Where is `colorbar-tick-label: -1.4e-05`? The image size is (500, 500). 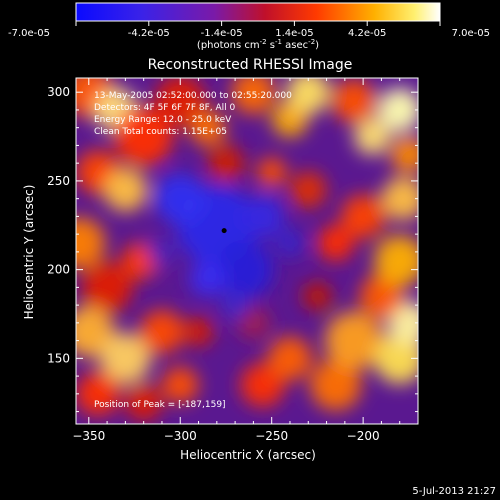 colorbar-tick-label: -1.4e-05 is located at coordinates (222, 33).